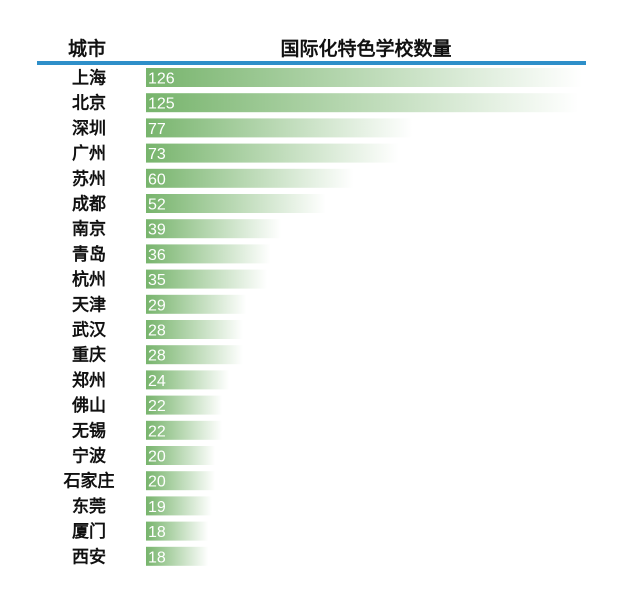 This screenshot has height=591, width=640. Describe the element at coordinates (157, 230) in the screenshot. I see `bar-value-label: 39` at that location.